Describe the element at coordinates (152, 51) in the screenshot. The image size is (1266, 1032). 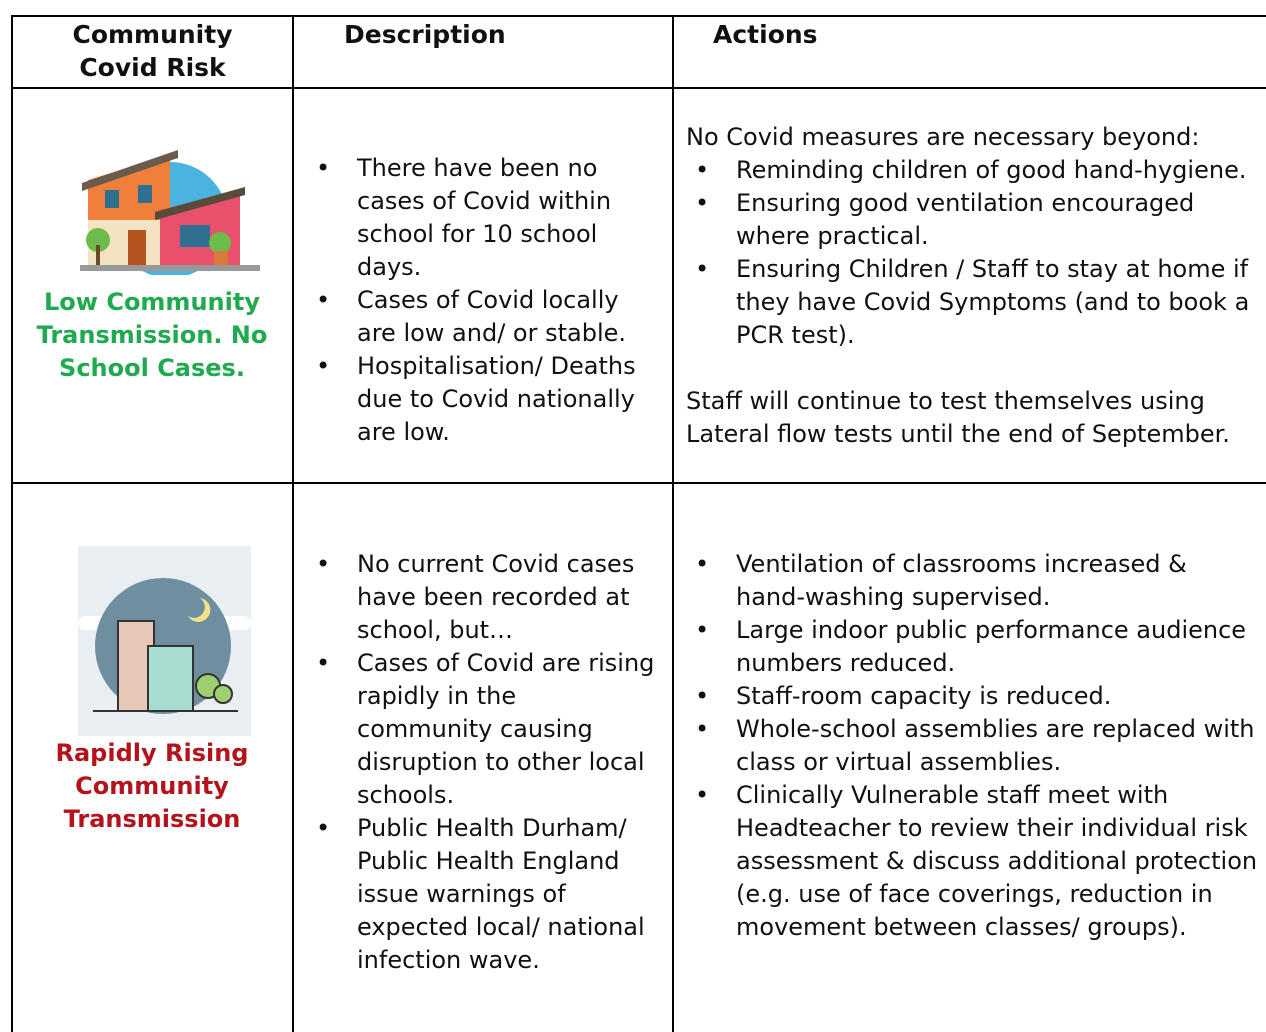
I see `header: Community Covid Risk` at that location.